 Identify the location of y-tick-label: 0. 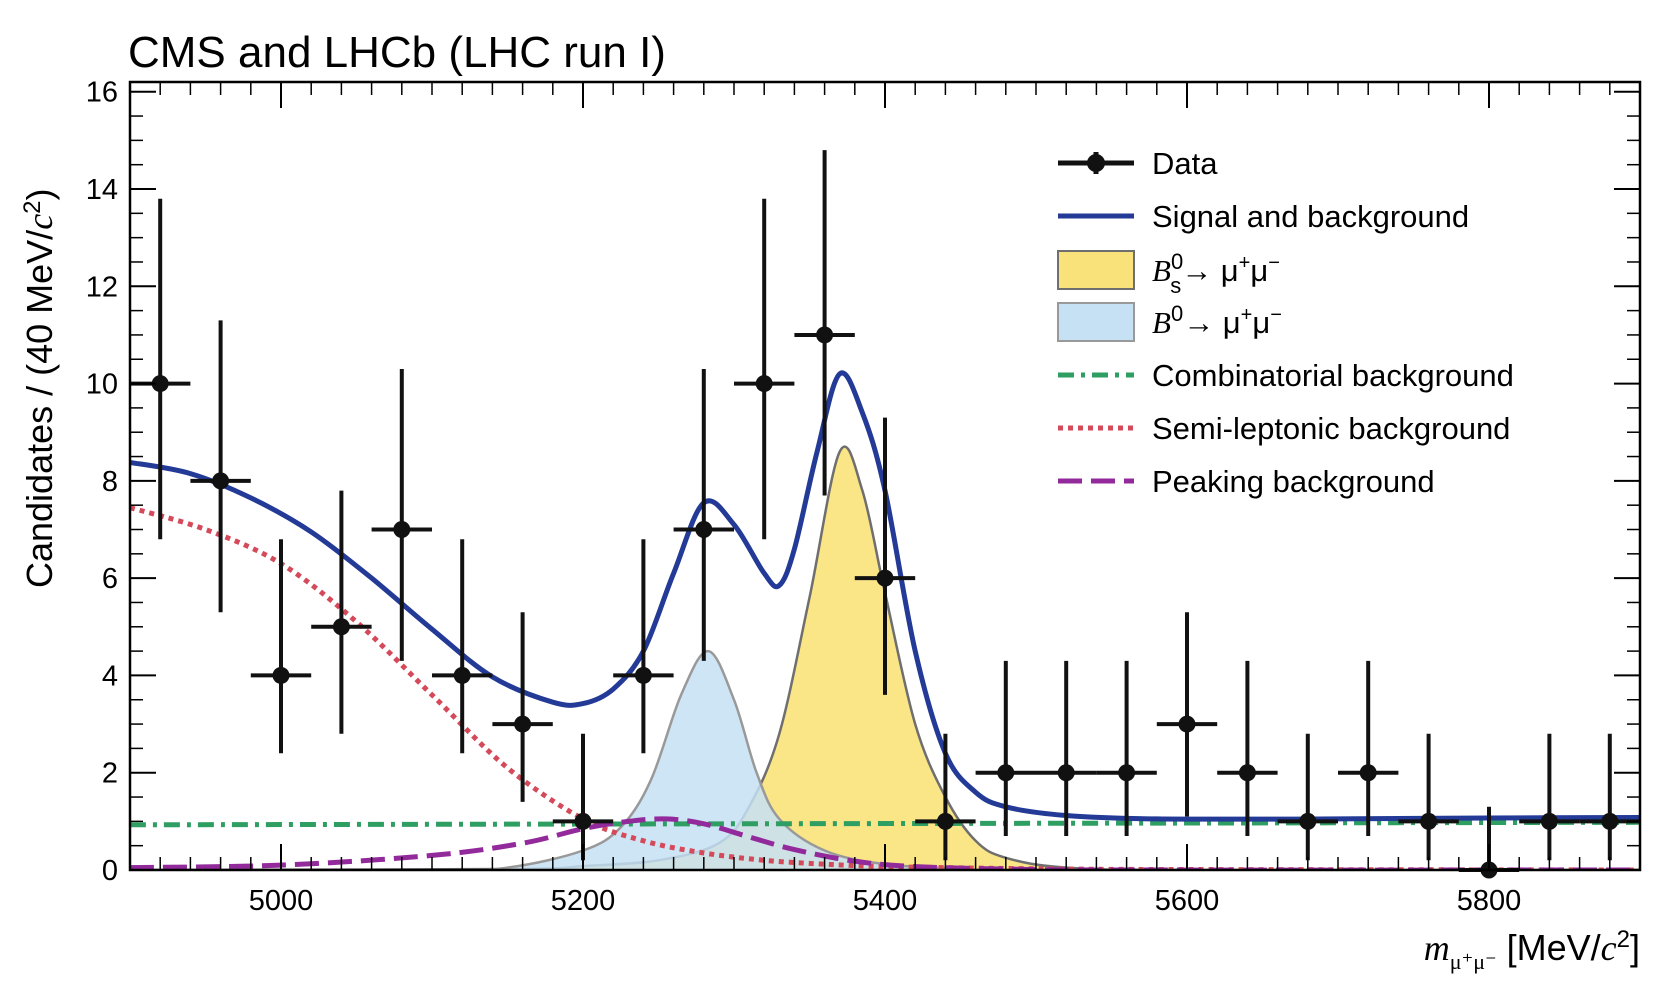
(110, 871).